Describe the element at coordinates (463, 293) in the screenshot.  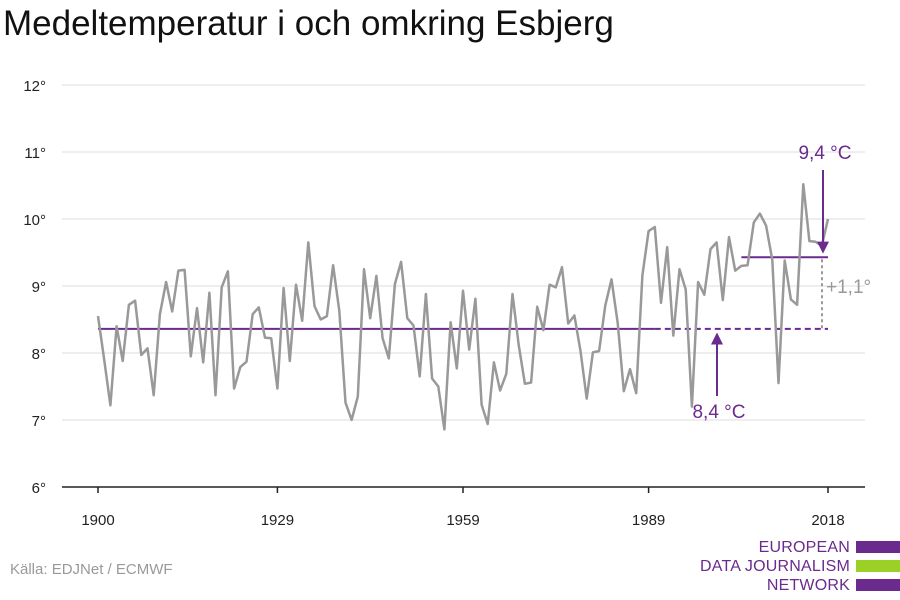
I see `reference-lines` at that location.